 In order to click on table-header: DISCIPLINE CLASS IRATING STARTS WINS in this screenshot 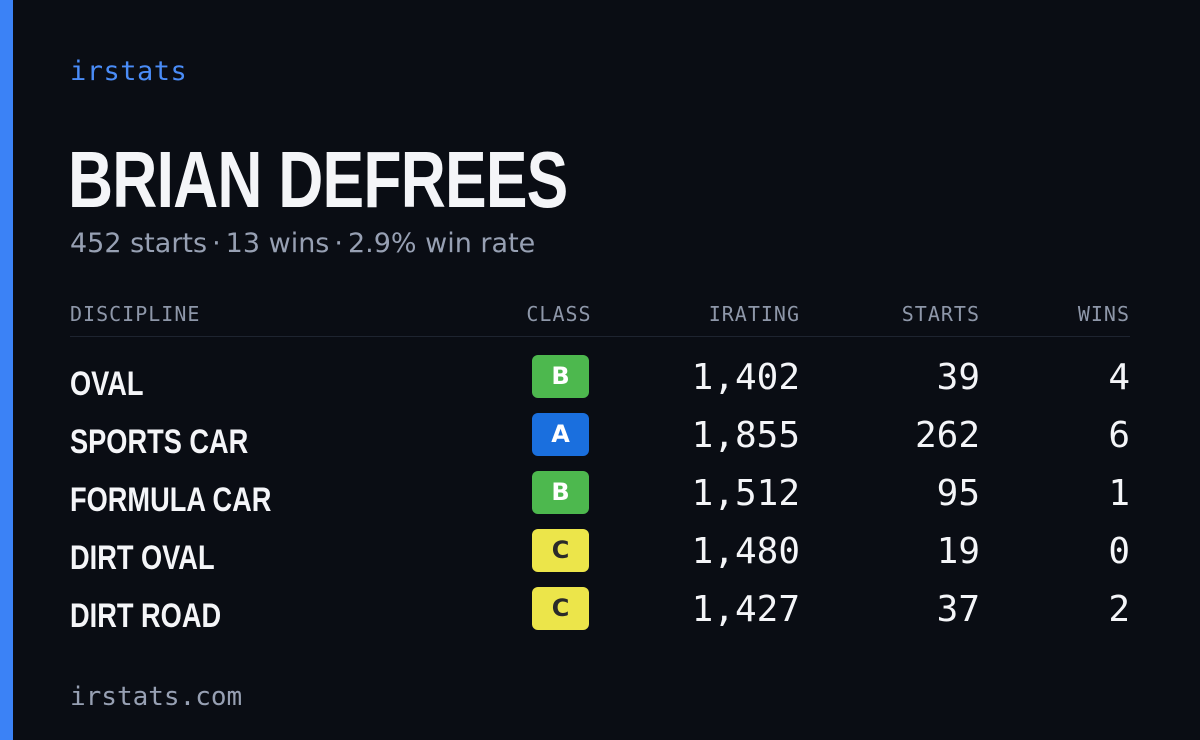, I will do `click(600, 316)`.